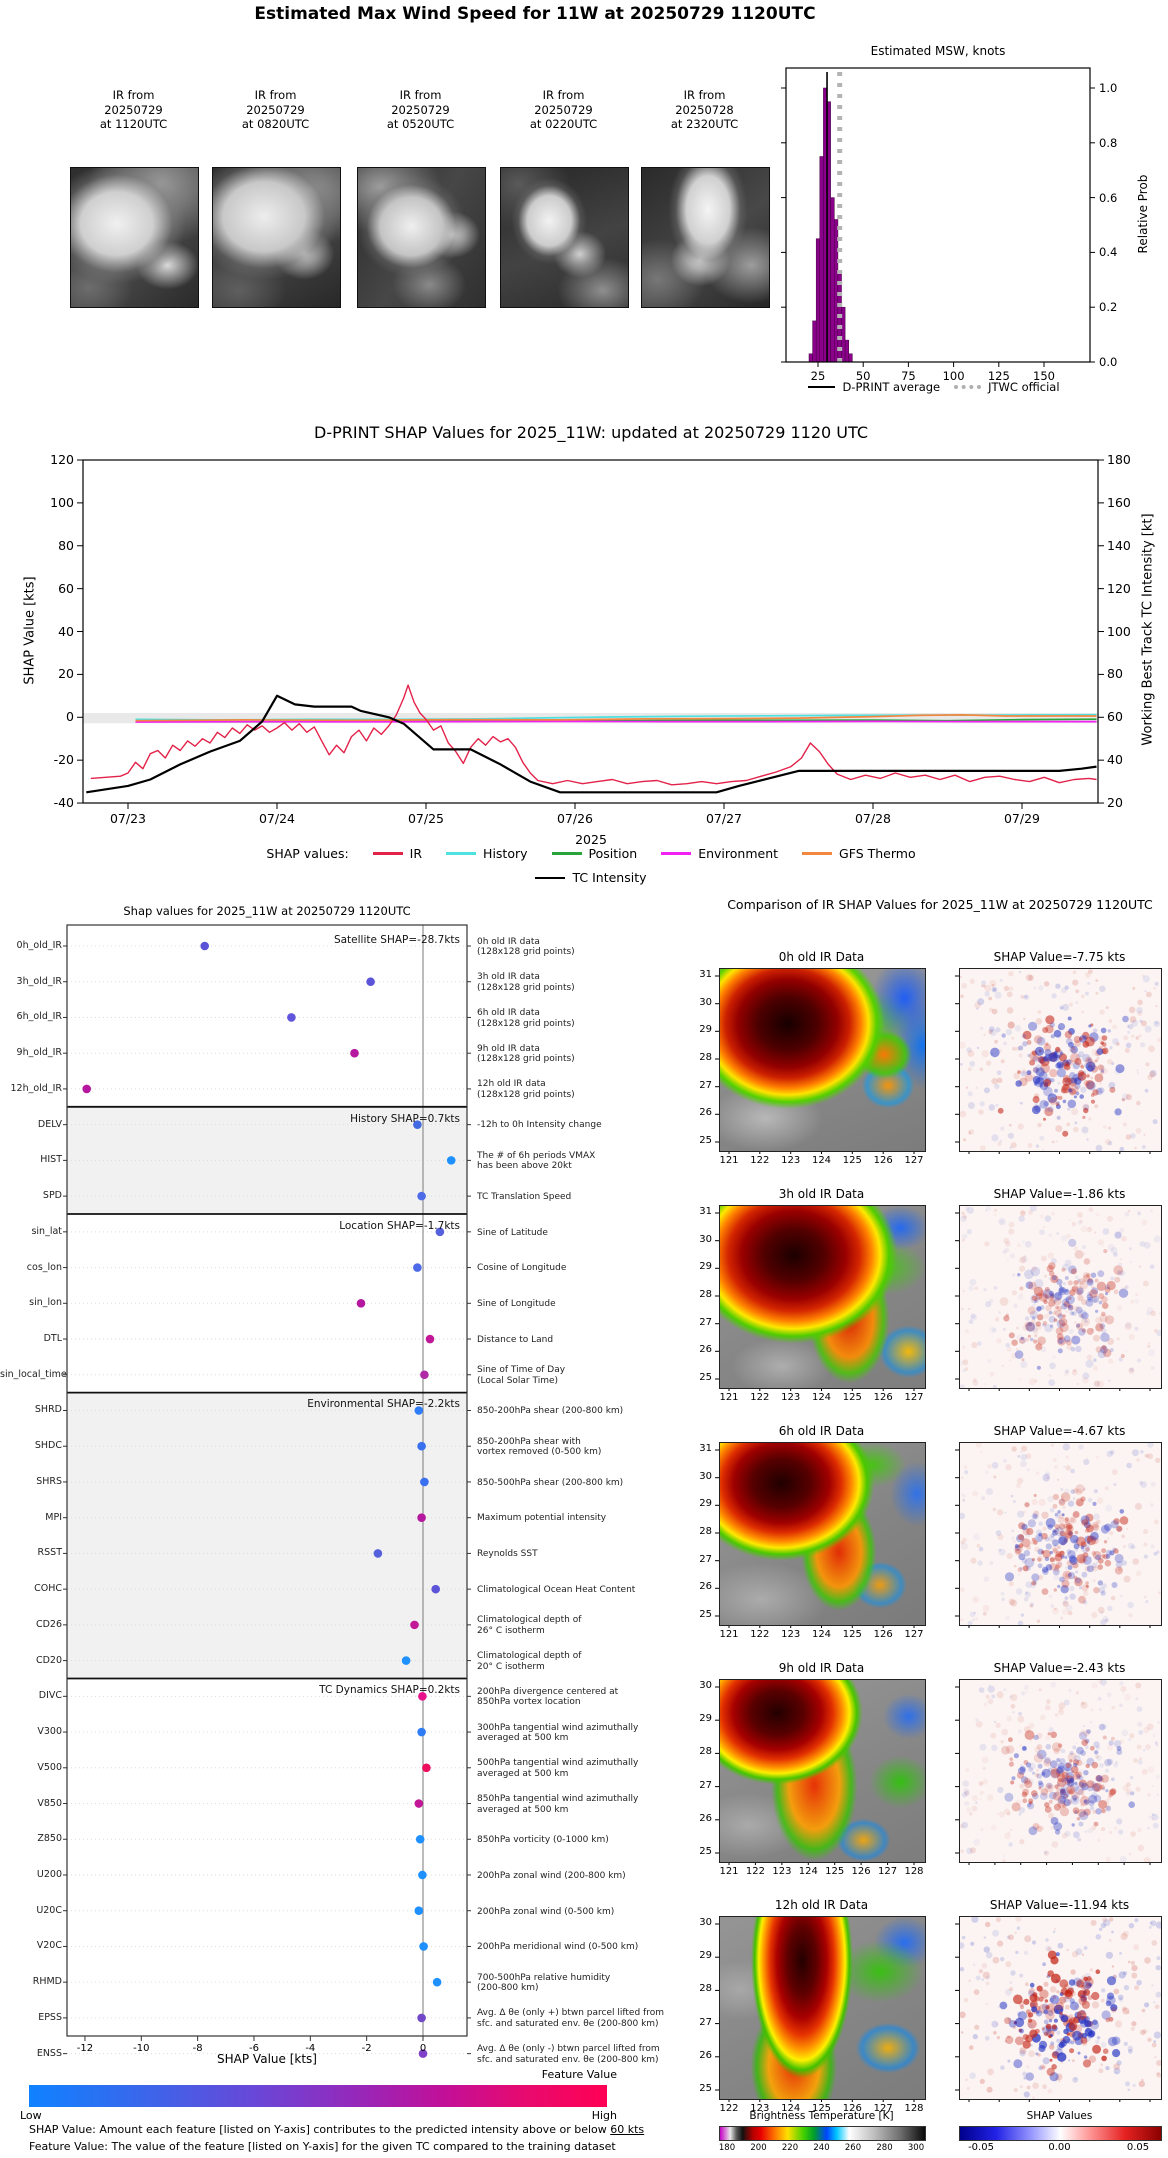 The height and width of the screenshot is (2158, 1168). What do you see at coordinates (852, 1634) in the screenshot?
I see `map-xtick-label: 125` at bounding box center [852, 1634].